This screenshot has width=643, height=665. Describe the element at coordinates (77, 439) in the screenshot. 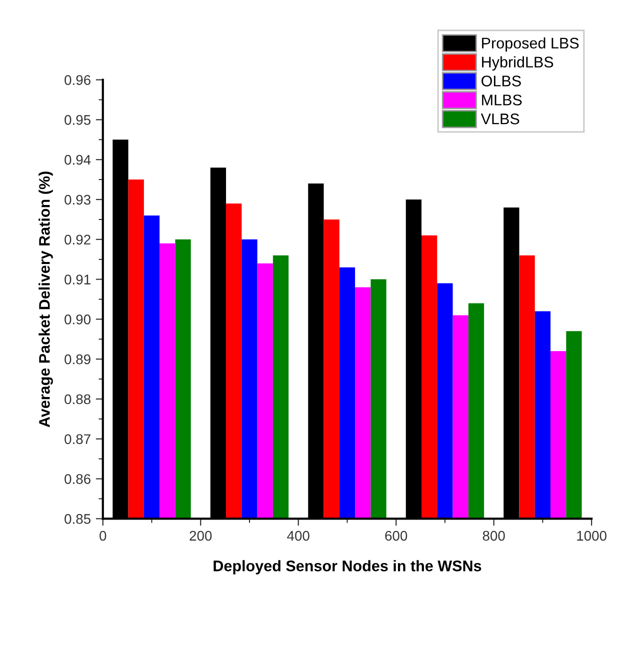

I see `y-tick-label: 0.87` at that location.